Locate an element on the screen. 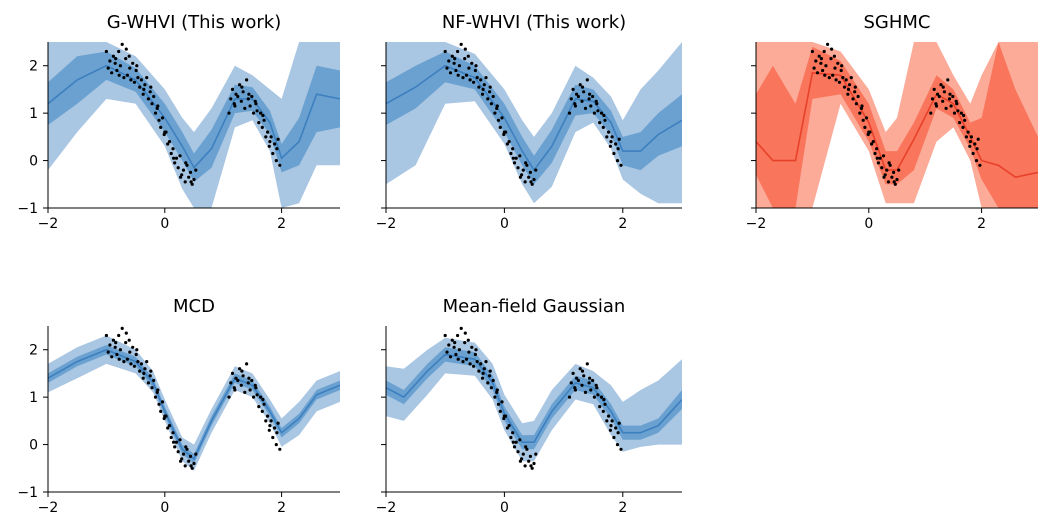 The image size is (1038, 522). observation-points is located at coordinates (533, 398).